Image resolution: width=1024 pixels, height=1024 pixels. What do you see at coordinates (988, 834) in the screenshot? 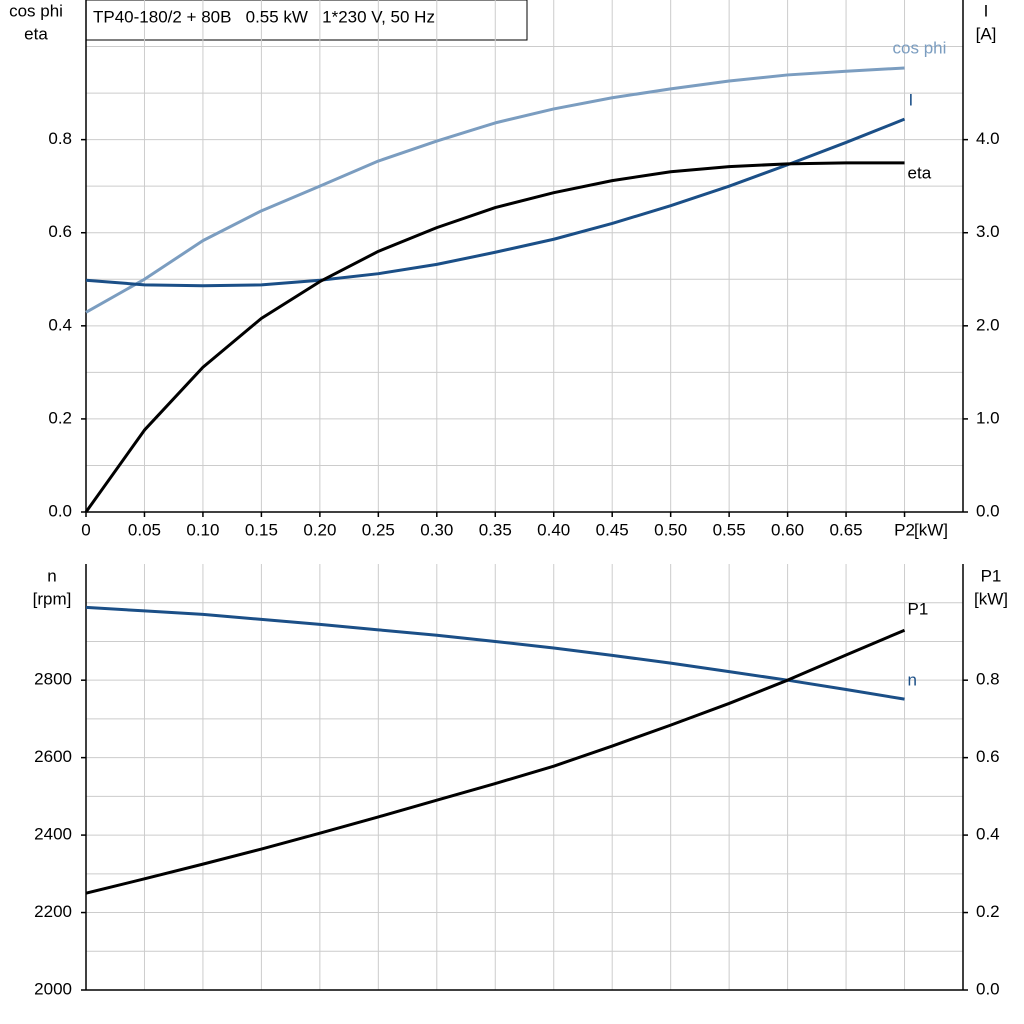
I see `y2-tick-label: 0.4` at bounding box center [988, 834].